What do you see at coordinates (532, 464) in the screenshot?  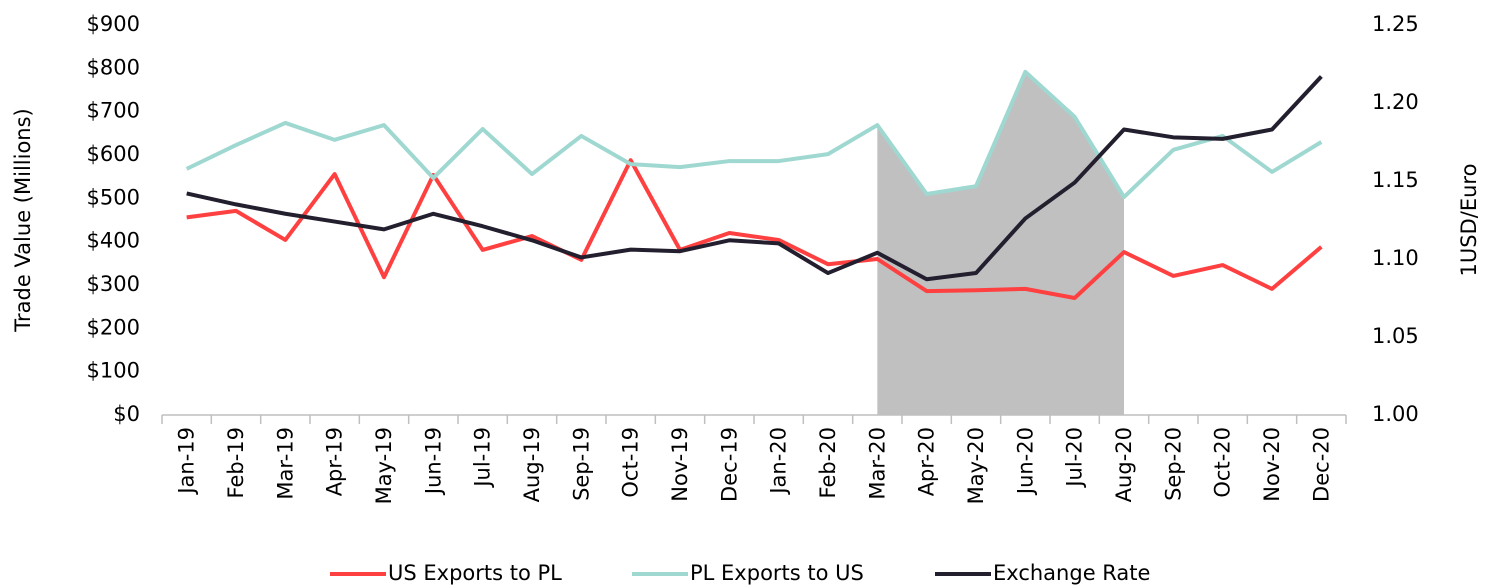 I see `x-tick-label: Aug-19` at bounding box center [532, 464].